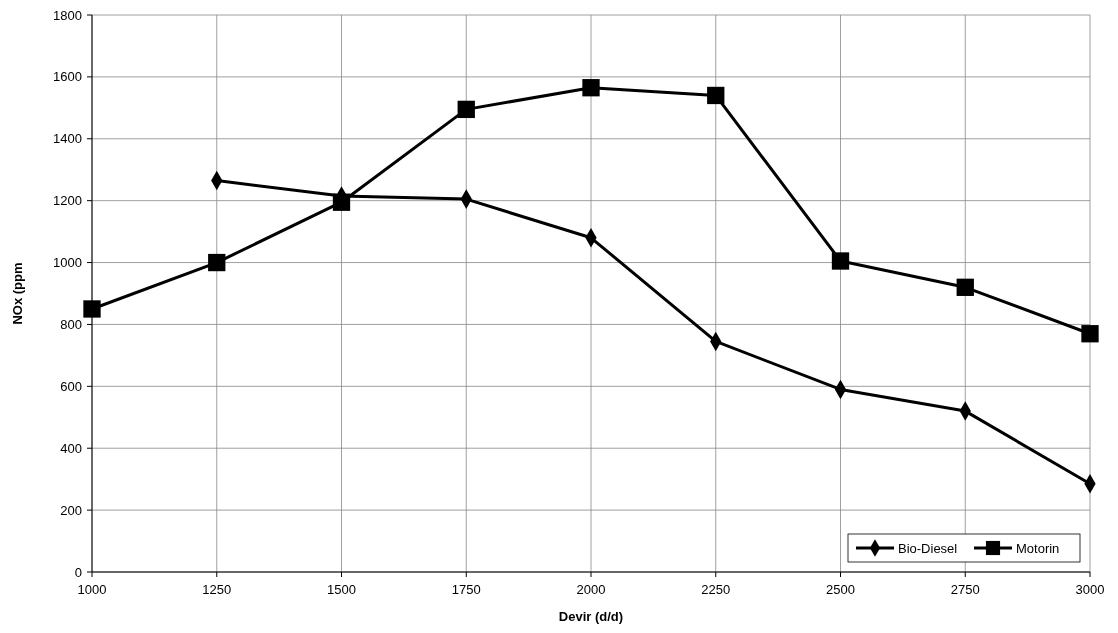 This screenshot has width=1118, height=633. I want to click on x-tick-label: 1250, so click(217, 589).